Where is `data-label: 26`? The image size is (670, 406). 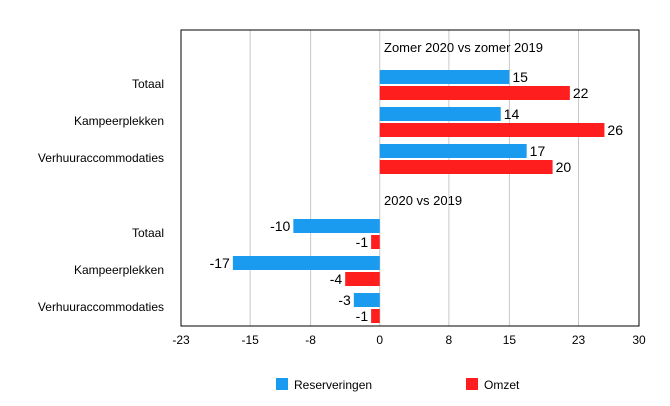
data-label: 26 is located at coordinates (615, 130).